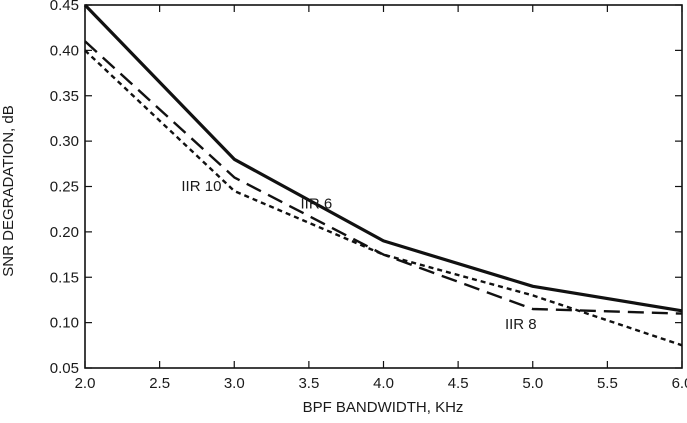 The width and height of the screenshot is (687, 423). What do you see at coordinates (64, 368) in the screenshot?
I see `y-tick-label: 0.05` at bounding box center [64, 368].